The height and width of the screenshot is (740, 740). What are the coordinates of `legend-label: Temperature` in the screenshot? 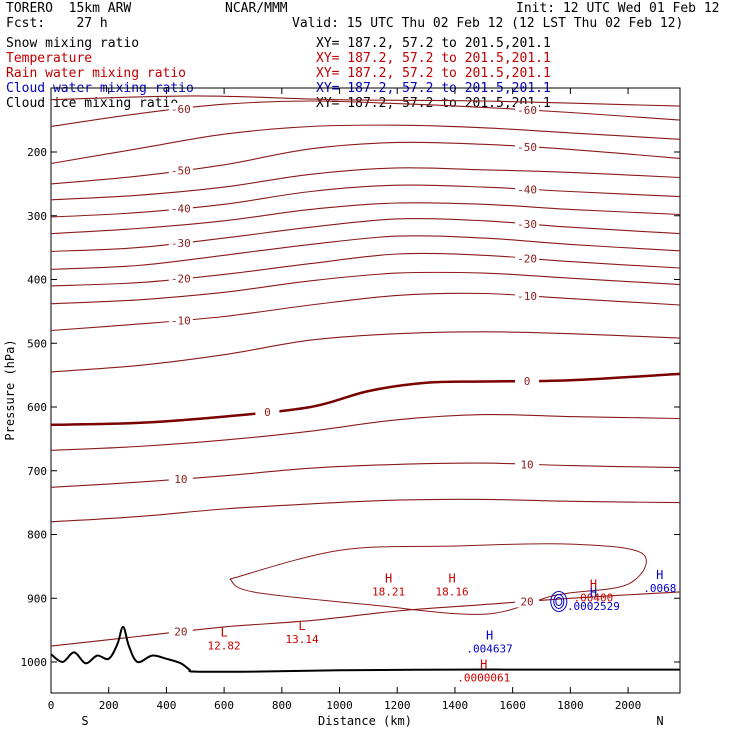 It's located at (49, 58).